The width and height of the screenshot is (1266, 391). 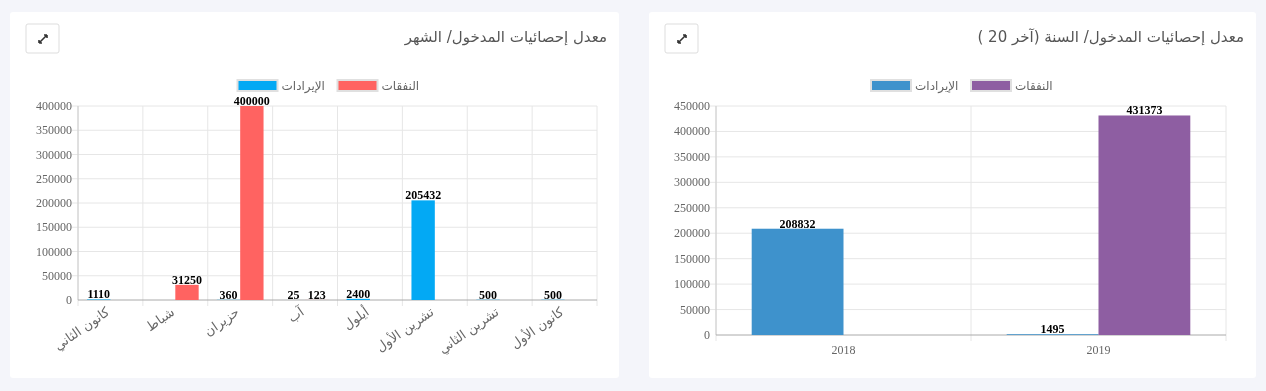 What do you see at coordinates (505, 37) in the screenshot?
I see `chart-title: معدل إحصائيات المدخول/ الشهر` at bounding box center [505, 37].